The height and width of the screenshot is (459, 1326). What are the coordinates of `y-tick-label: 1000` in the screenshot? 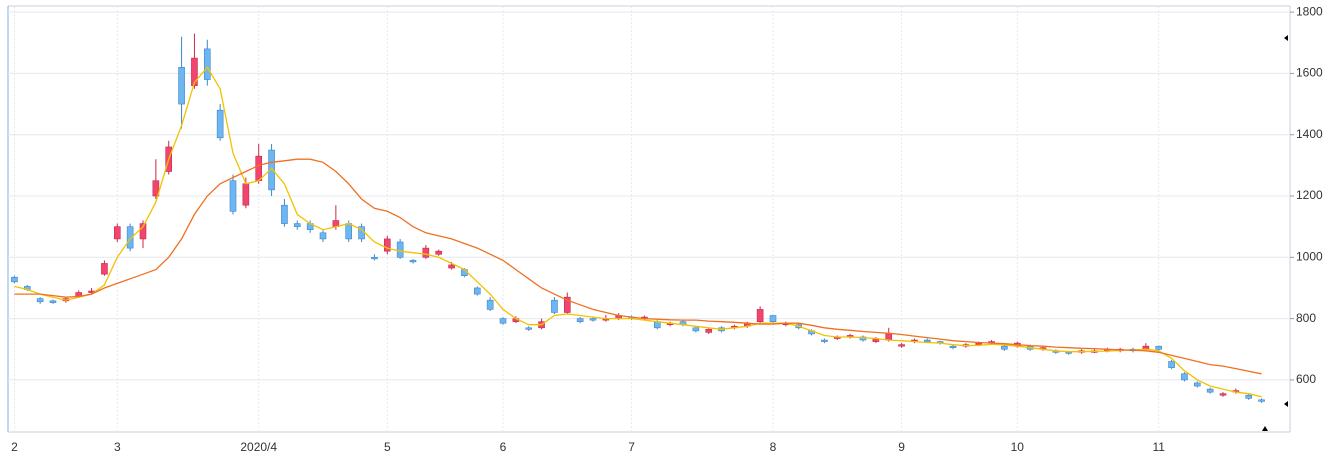 It's located at (1309, 256).